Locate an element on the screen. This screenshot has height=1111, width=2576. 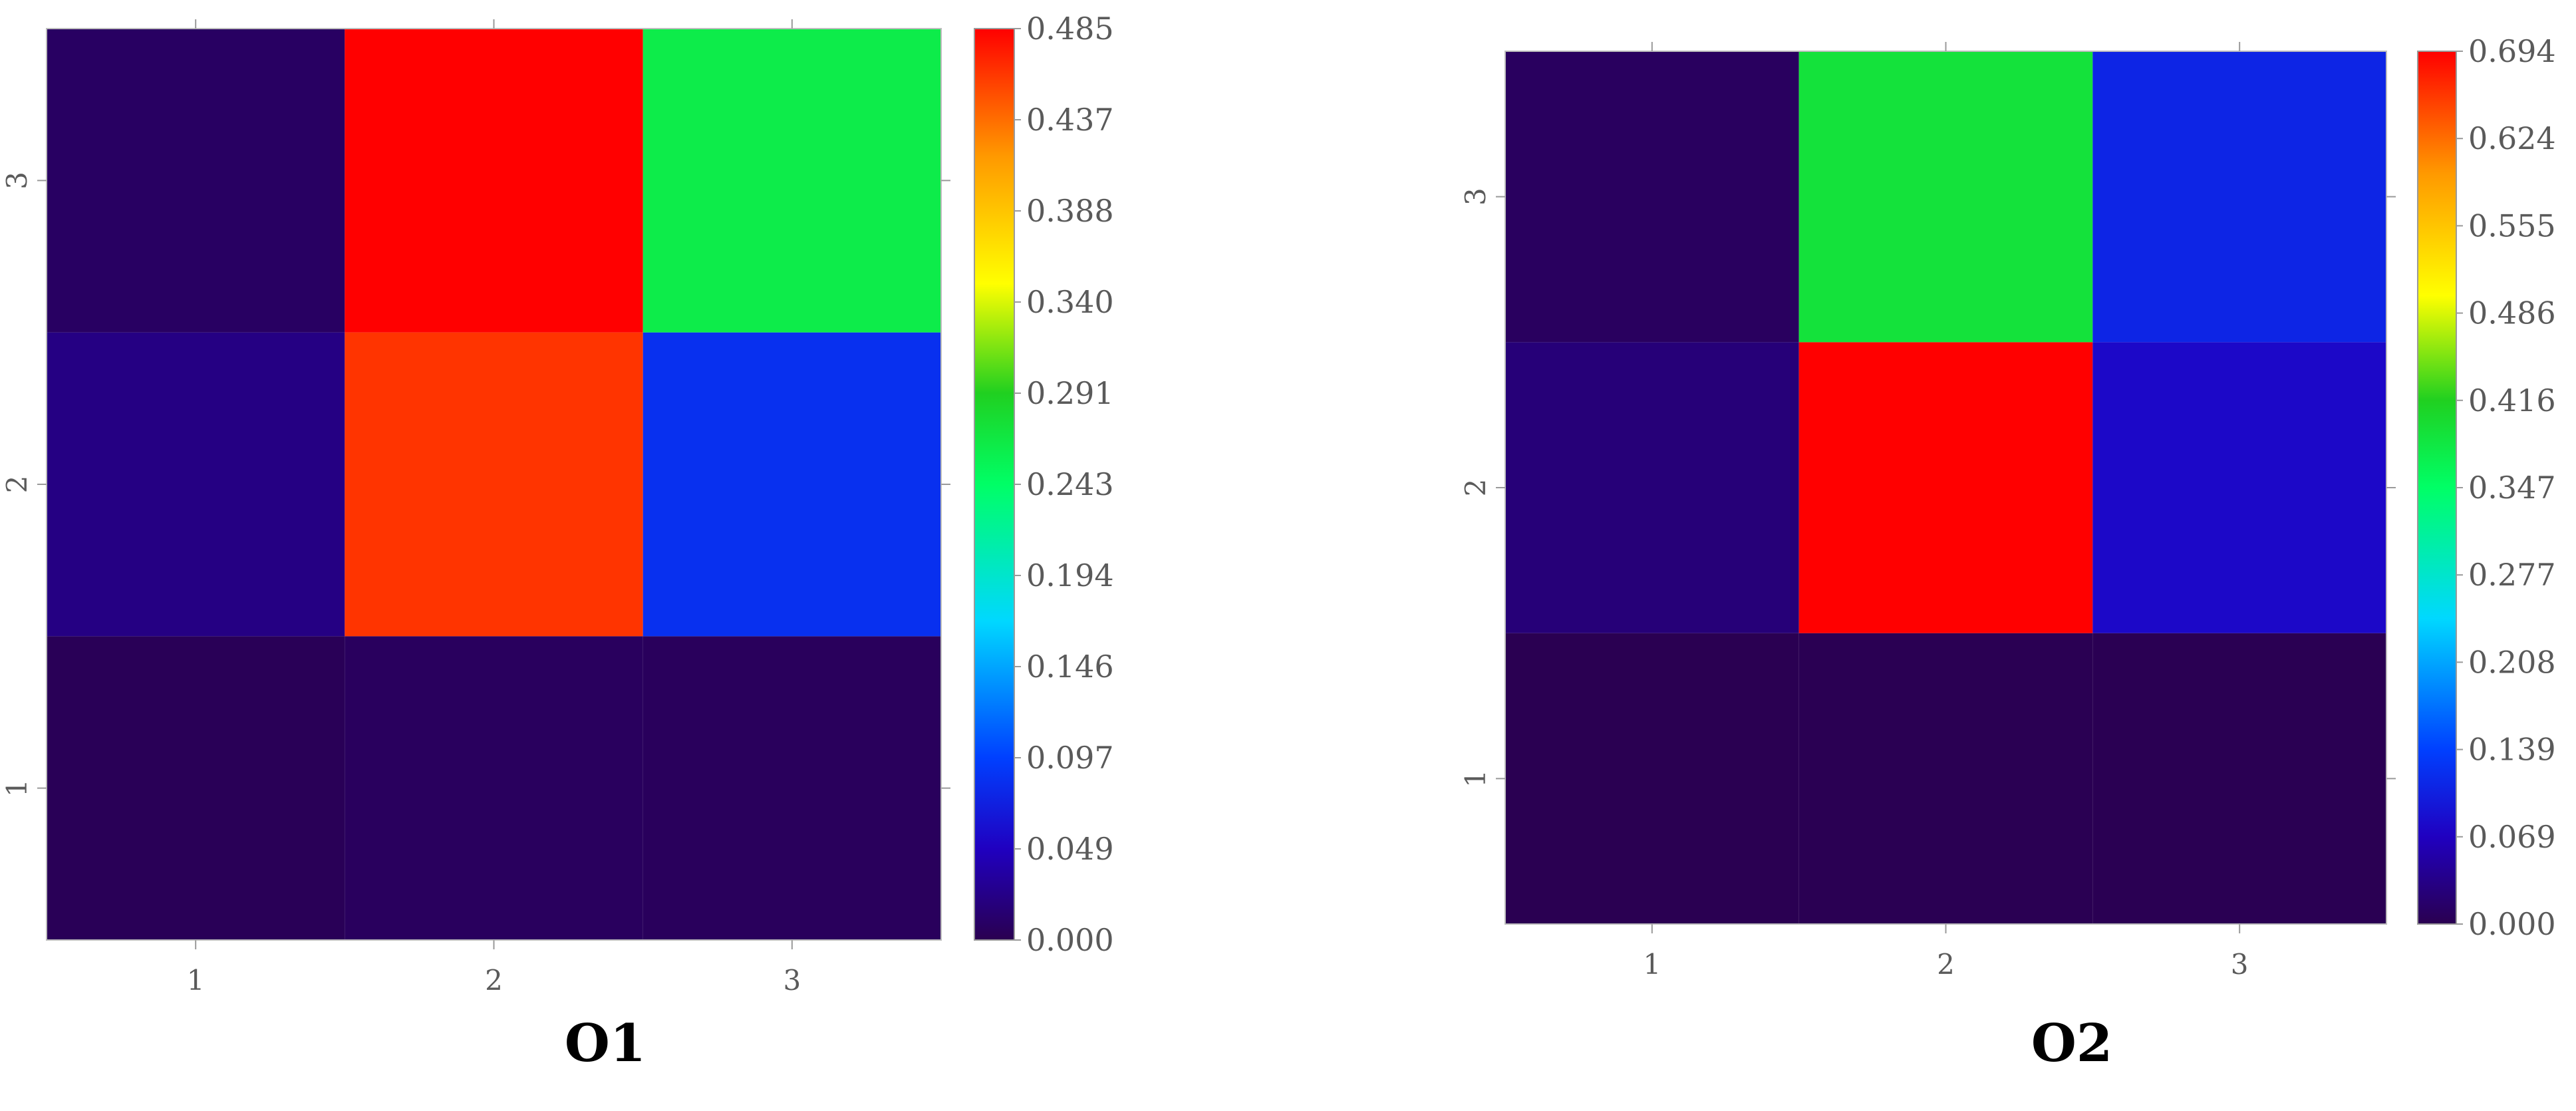
colorbar-tick-label: 0.388 is located at coordinates (1070, 211).